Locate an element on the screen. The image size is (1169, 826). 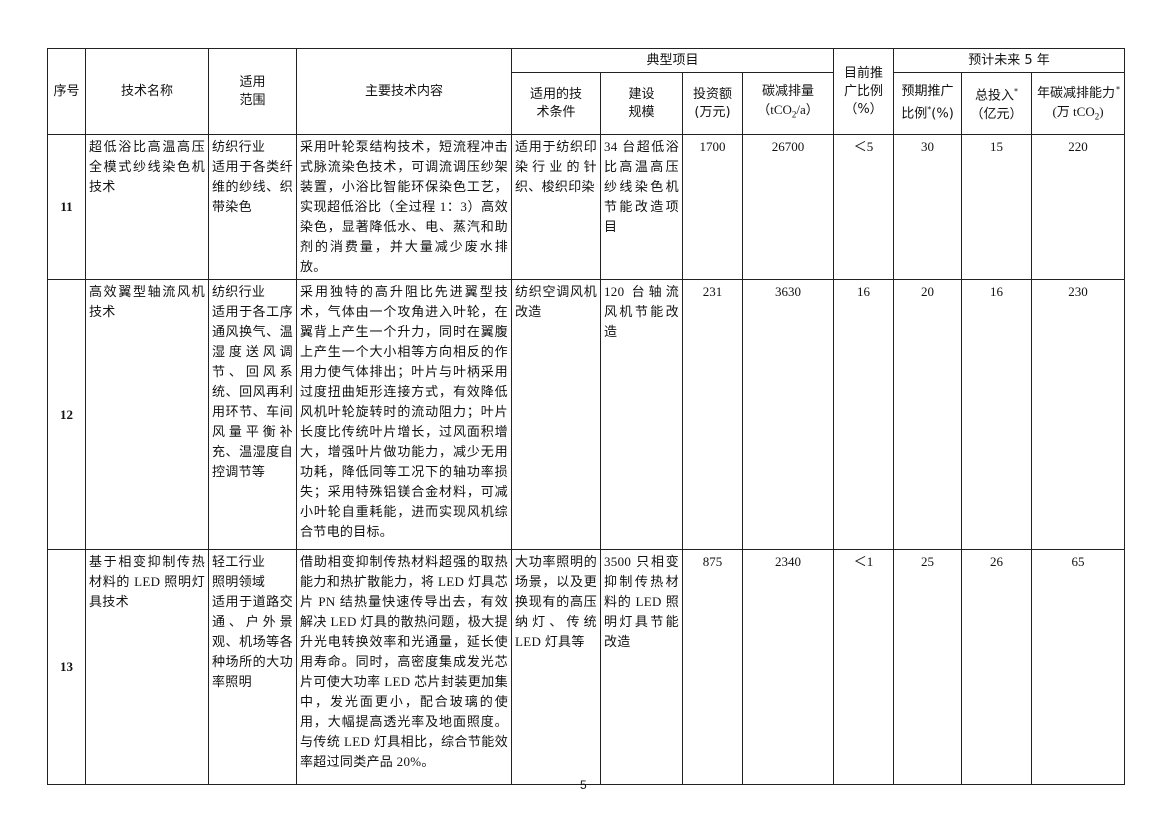
scale: 34 台超低浴比高温高压纱线染色机节能改造项目 is located at coordinates (641, 207).